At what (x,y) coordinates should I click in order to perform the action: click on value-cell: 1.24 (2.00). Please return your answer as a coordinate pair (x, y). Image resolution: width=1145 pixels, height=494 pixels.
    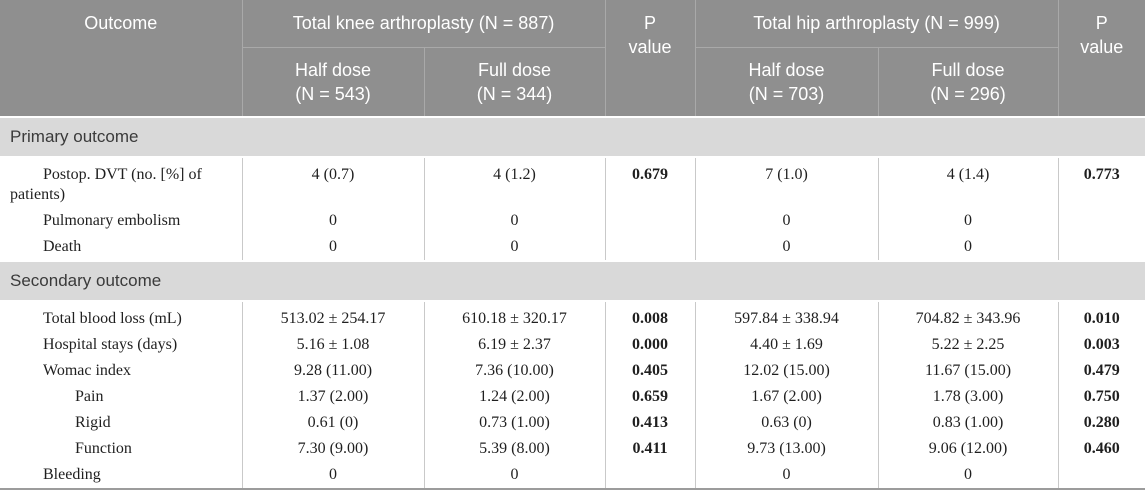
    Looking at the image, I should click on (514, 397).